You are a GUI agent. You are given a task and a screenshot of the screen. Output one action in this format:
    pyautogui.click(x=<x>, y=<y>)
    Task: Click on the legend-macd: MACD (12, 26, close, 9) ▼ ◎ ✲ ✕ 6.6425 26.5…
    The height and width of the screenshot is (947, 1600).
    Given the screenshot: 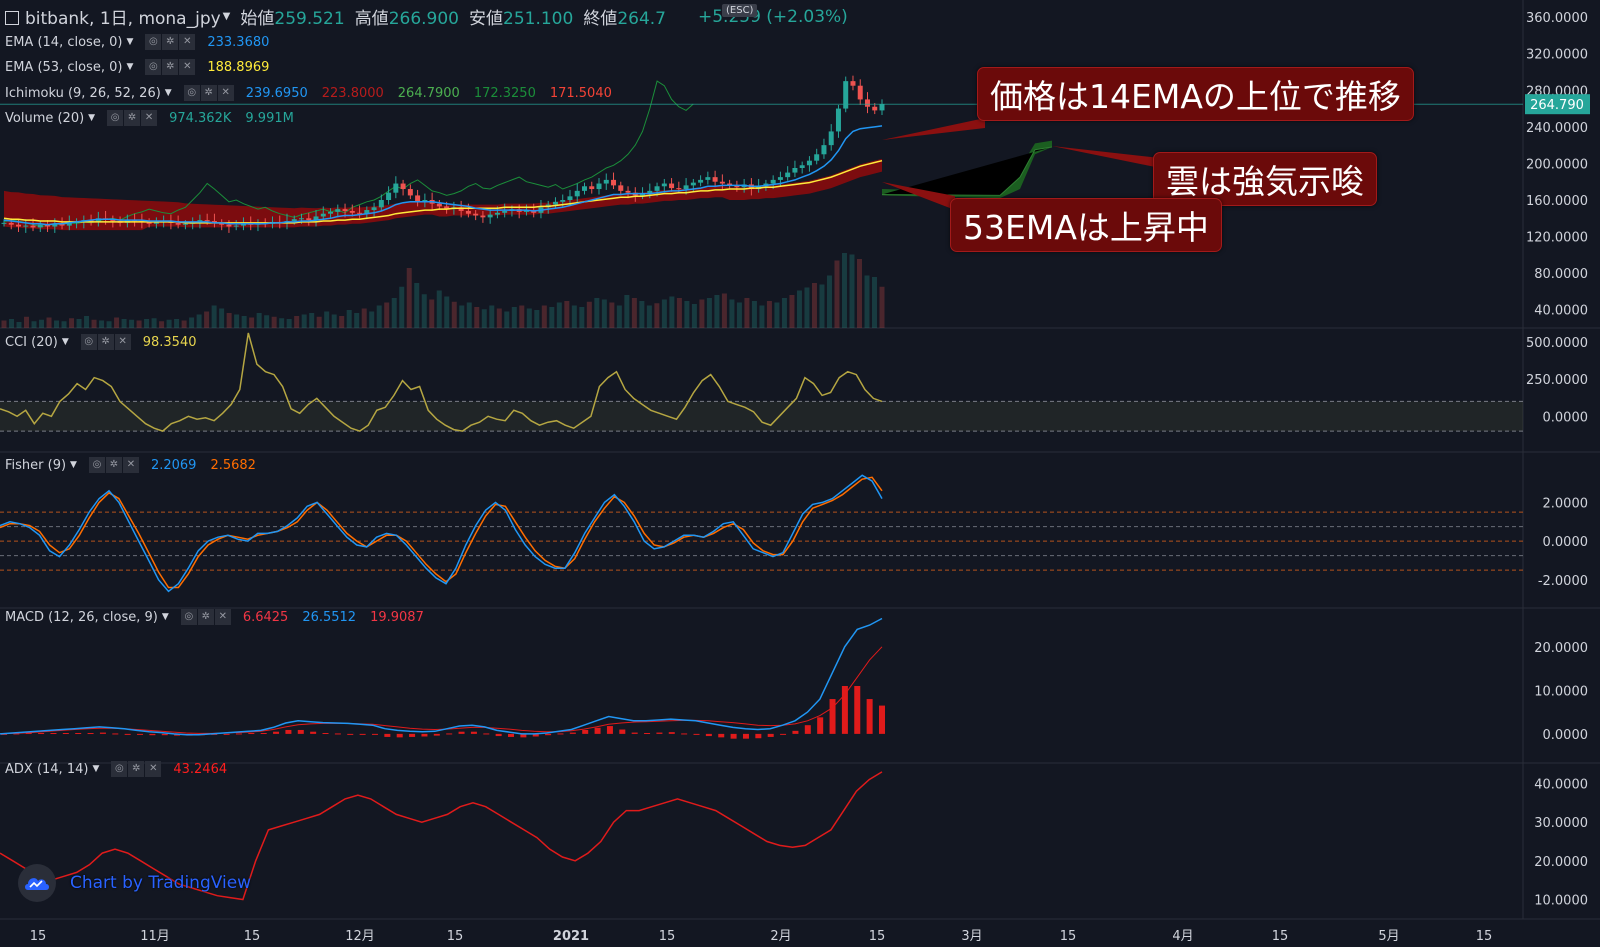 What is the action you would take?
    pyautogui.click(x=218, y=617)
    